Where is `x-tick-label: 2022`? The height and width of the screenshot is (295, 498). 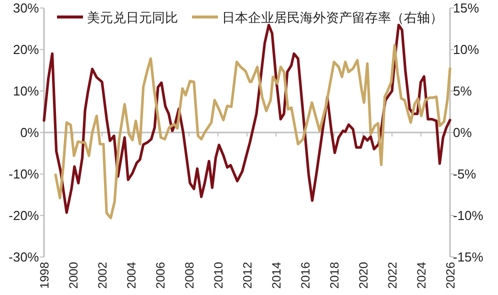
x-tick-label: 2022 is located at coordinates (393, 275).